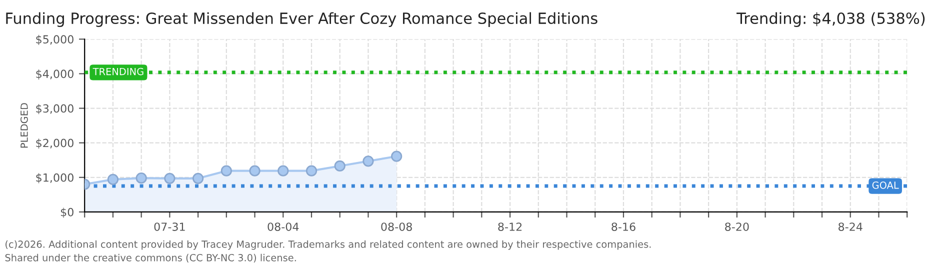  I want to click on x-tick-label: 8-24, so click(850, 226).